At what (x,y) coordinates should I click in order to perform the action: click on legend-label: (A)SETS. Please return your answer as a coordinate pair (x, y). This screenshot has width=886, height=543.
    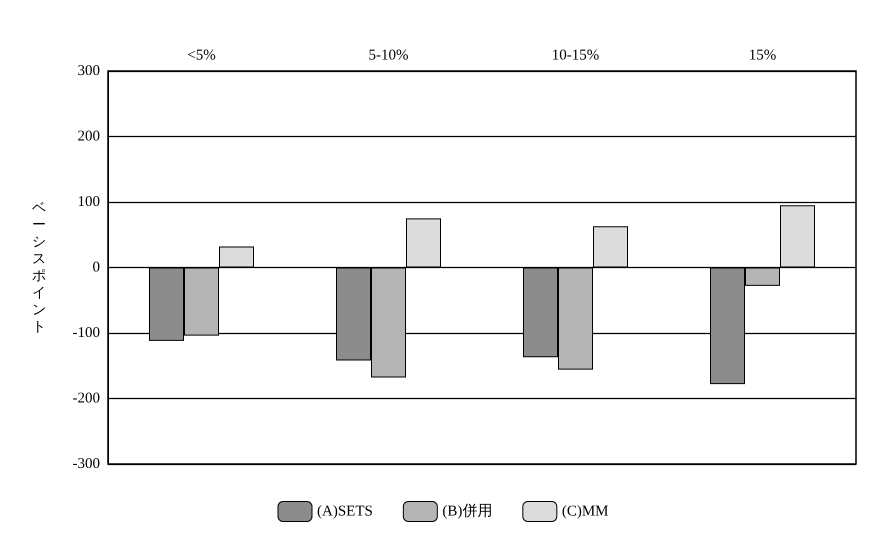
    Looking at the image, I should click on (345, 512).